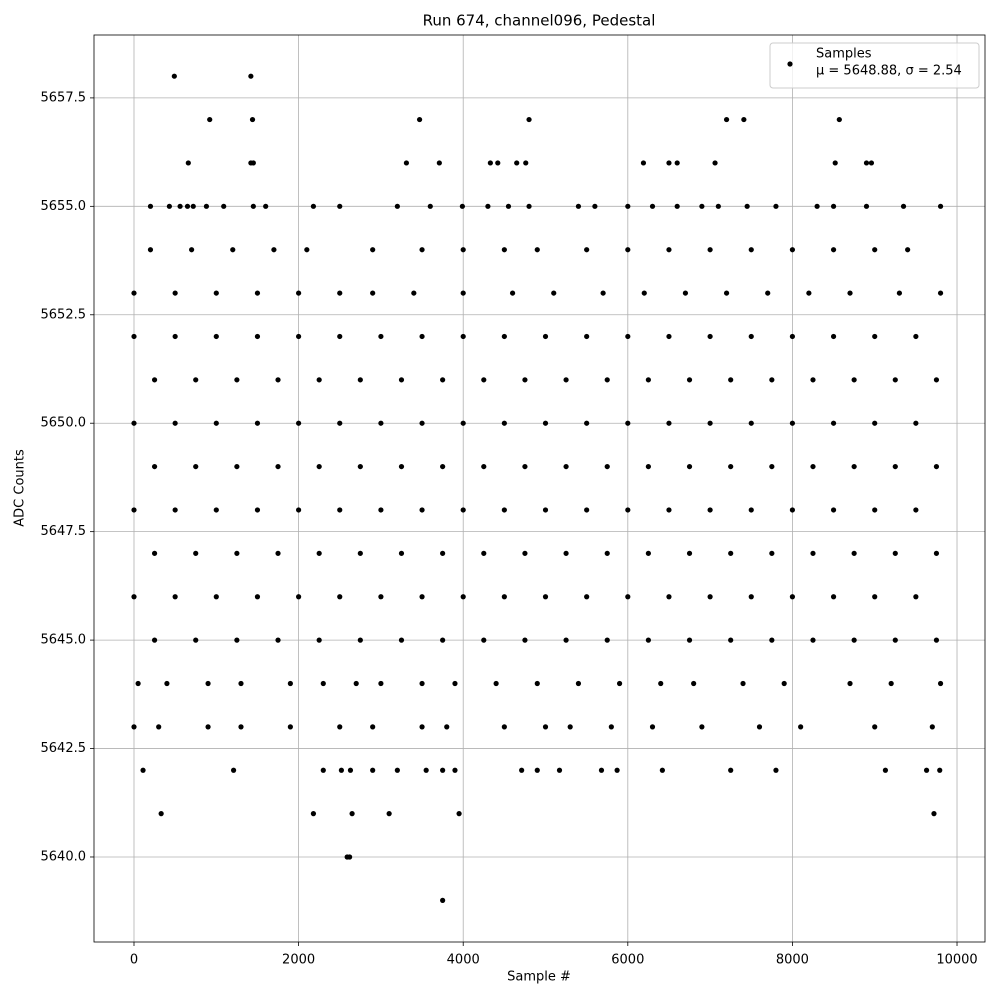  I want to click on legend-box, so click(874, 65).